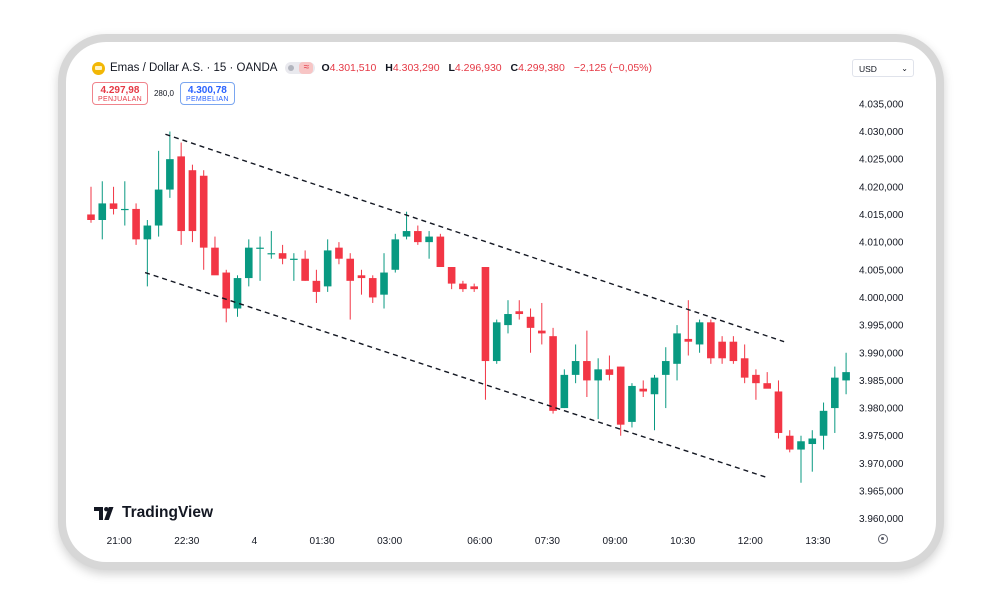 This screenshot has height=606, width=1000. Describe the element at coordinates (194, 68) in the screenshot. I see `symbol-title: Emas / Dollar A.S. · 15 · OANDA` at that location.